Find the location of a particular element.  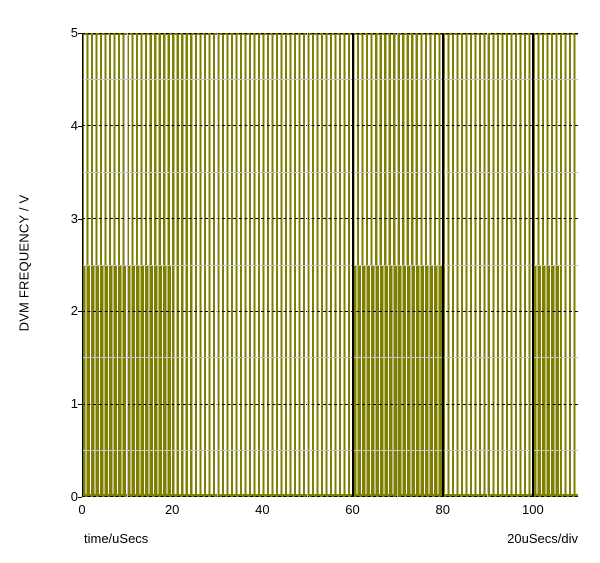

trace-high-rail is located at coordinates (330, 34).